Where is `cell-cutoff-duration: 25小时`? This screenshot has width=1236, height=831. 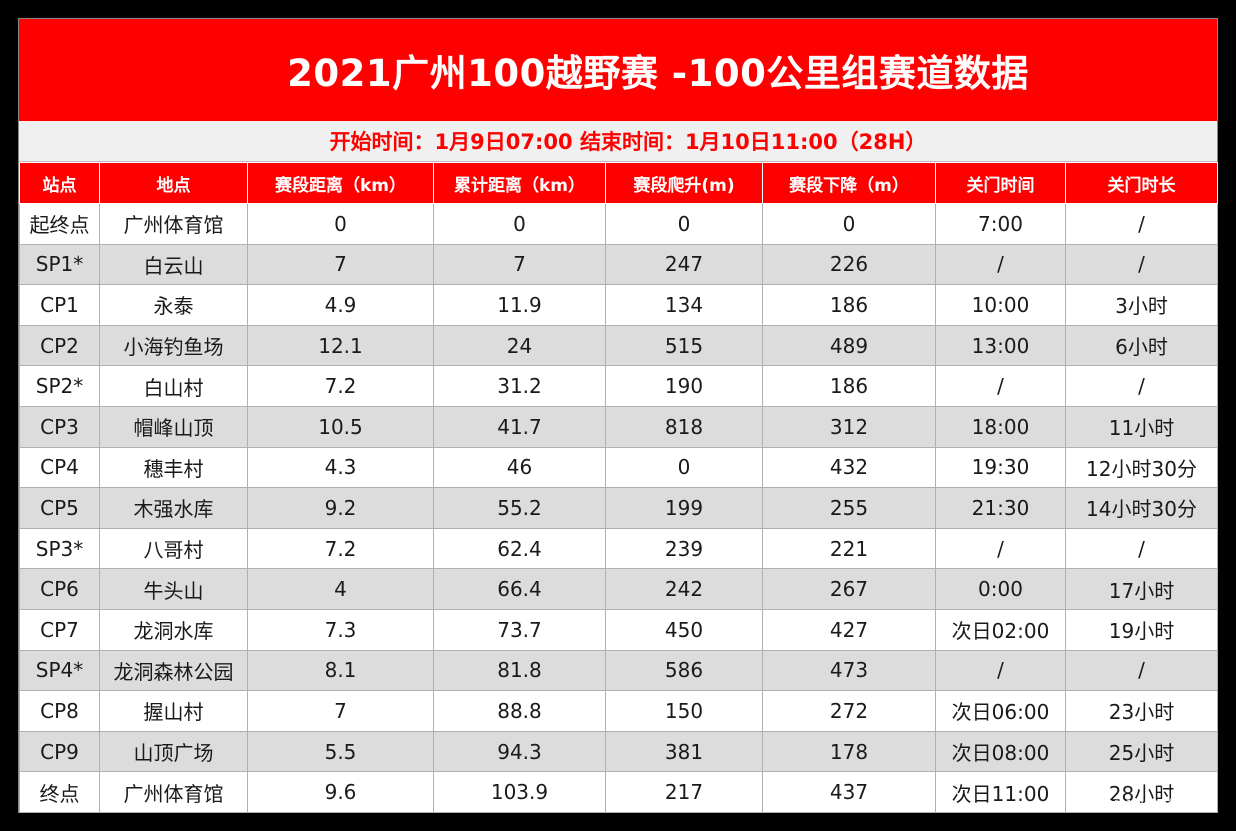 cell-cutoff-duration: 25小时 is located at coordinates (1141, 751).